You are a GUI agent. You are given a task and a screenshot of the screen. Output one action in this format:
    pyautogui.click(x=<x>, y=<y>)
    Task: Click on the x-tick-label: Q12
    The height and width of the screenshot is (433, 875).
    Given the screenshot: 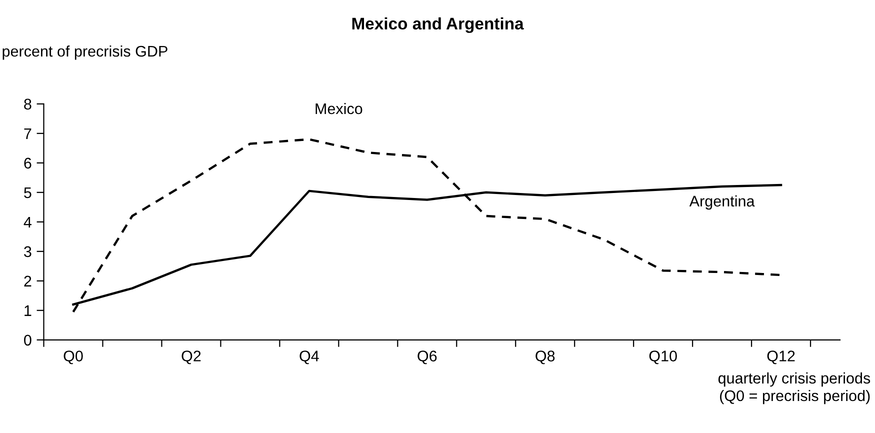 What is the action you would take?
    pyautogui.click(x=781, y=357)
    